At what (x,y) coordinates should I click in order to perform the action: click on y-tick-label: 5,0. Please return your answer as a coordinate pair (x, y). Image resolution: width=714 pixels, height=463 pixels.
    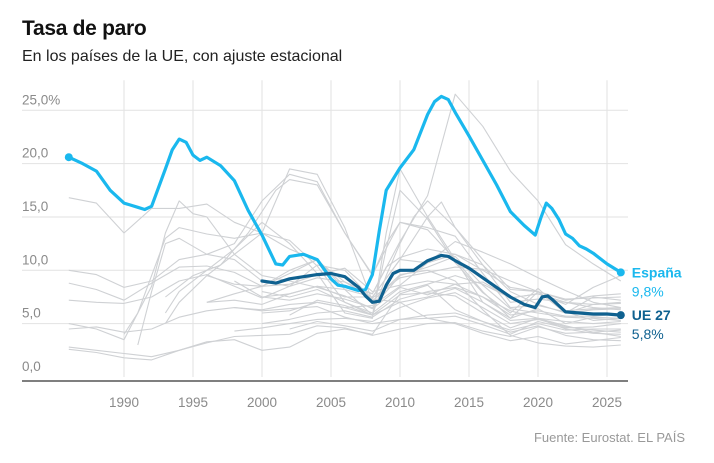
    Looking at the image, I should click on (31, 313).